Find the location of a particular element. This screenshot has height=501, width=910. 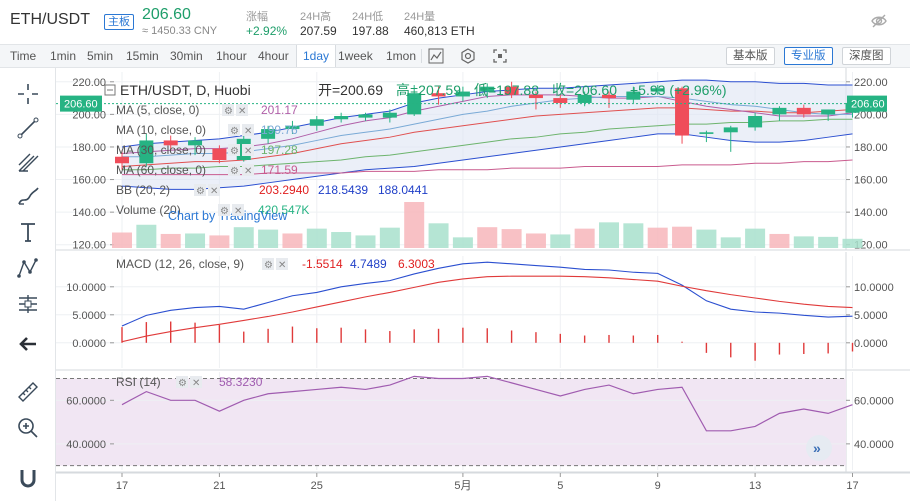

eye-off-icon is located at coordinates (879, 21).